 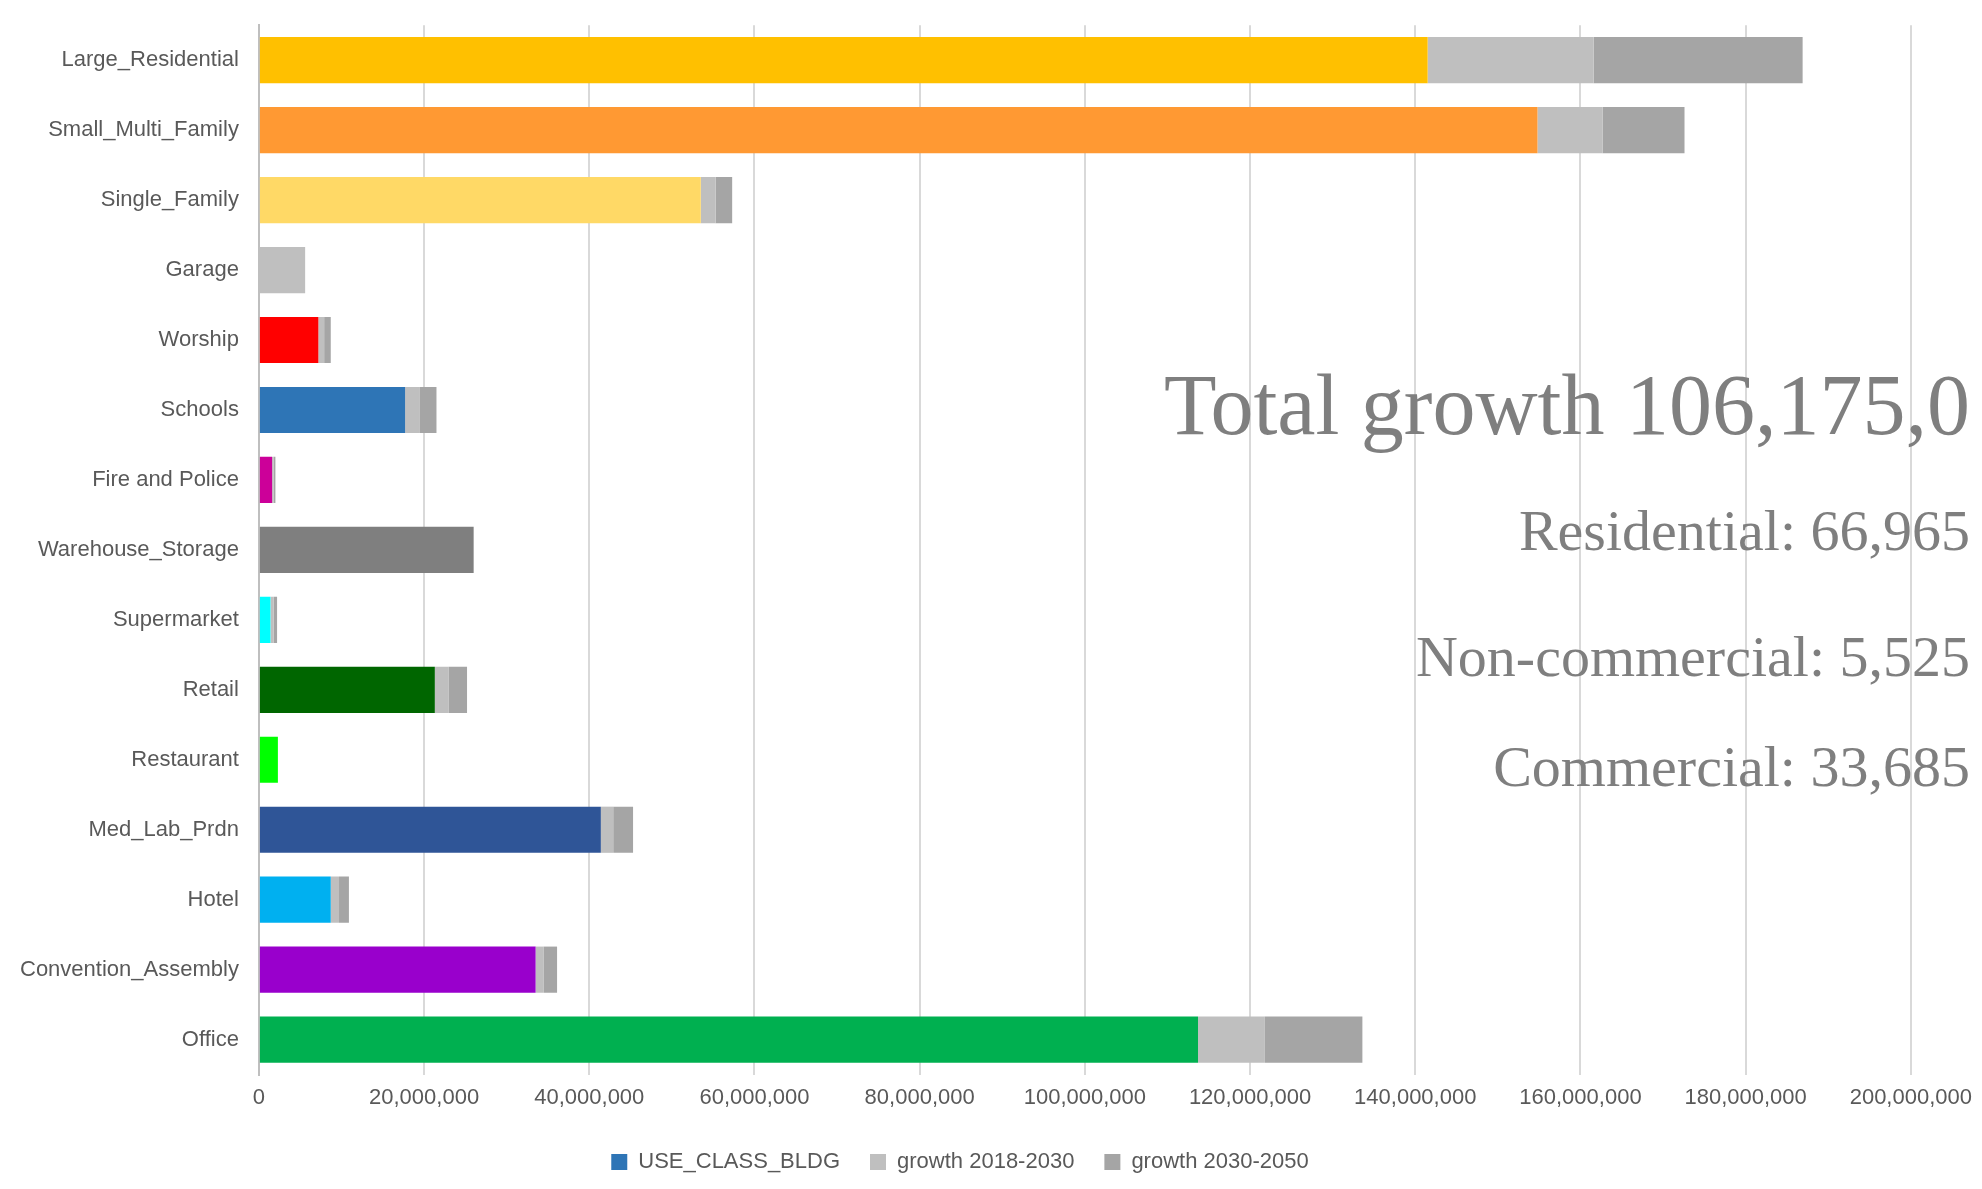 What do you see at coordinates (185, 758) in the screenshot?
I see `y-tick-label: Restaurant` at bounding box center [185, 758].